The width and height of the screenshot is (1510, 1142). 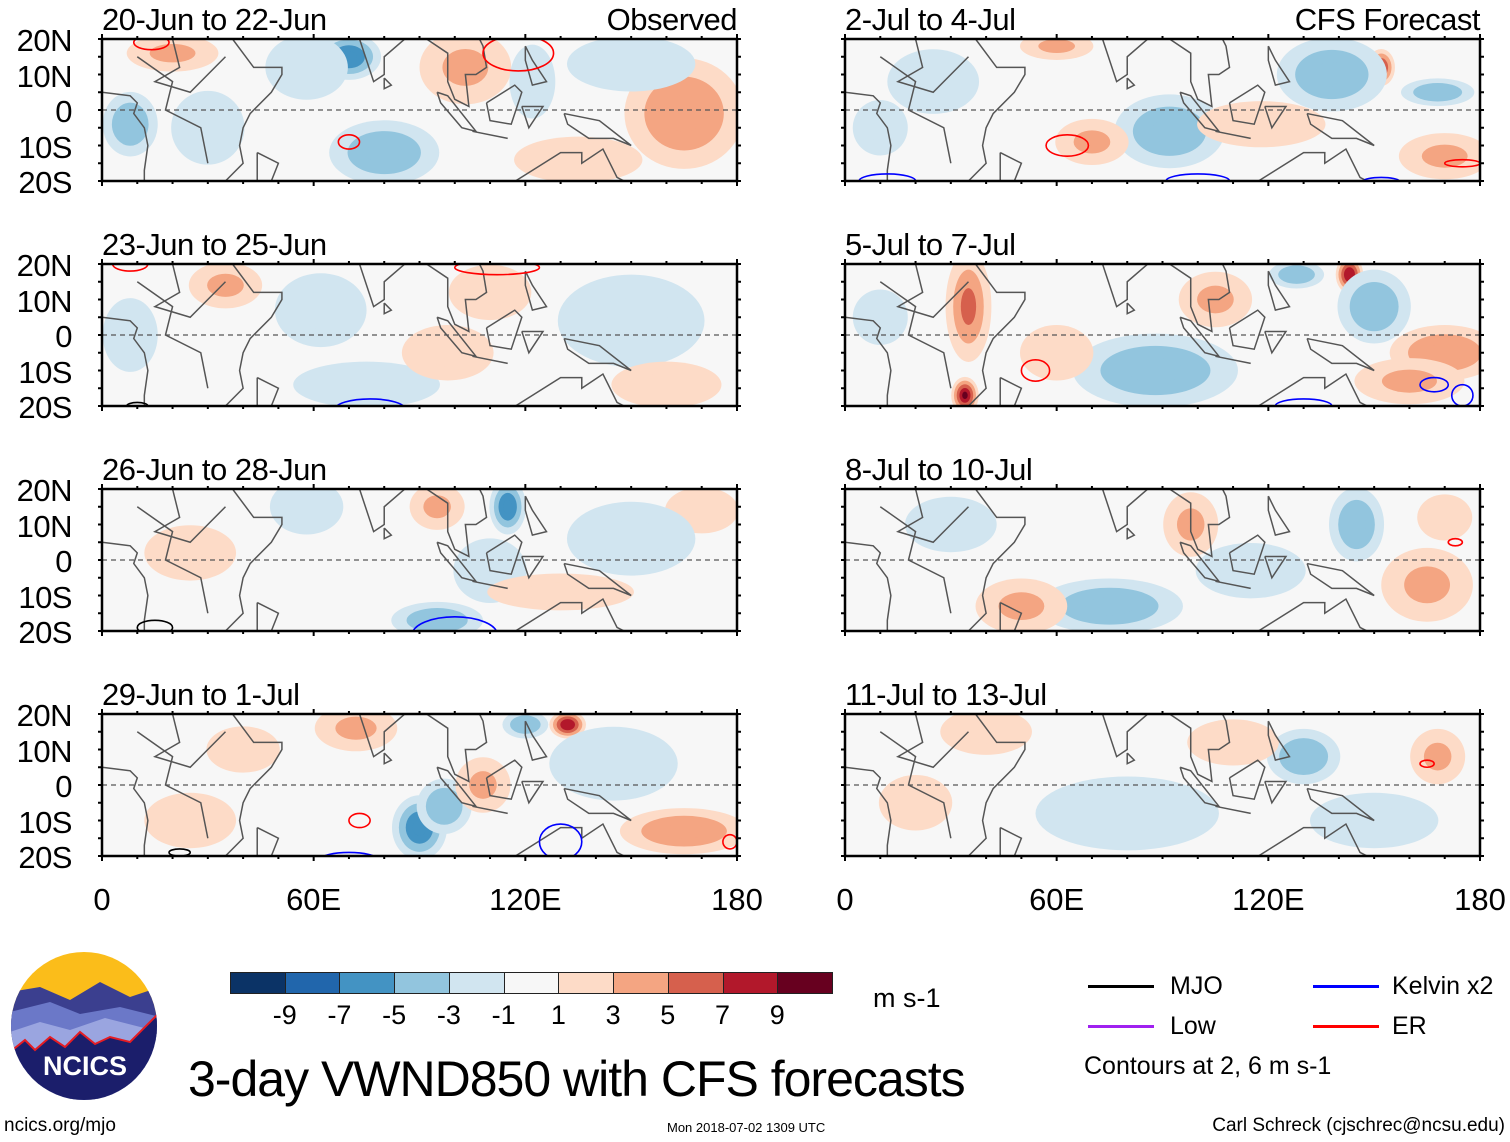 What do you see at coordinates (394, 1015) in the screenshot?
I see `colorbar-label: -5` at bounding box center [394, 1015].